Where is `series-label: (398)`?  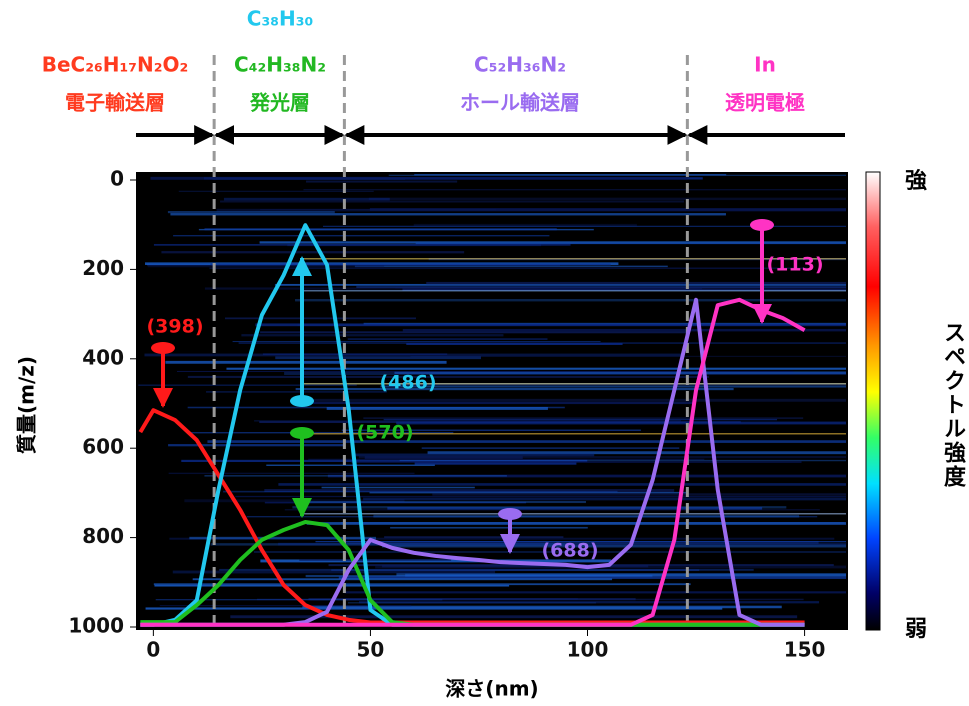 series-label: (398) is located at coordinates (174, 327).